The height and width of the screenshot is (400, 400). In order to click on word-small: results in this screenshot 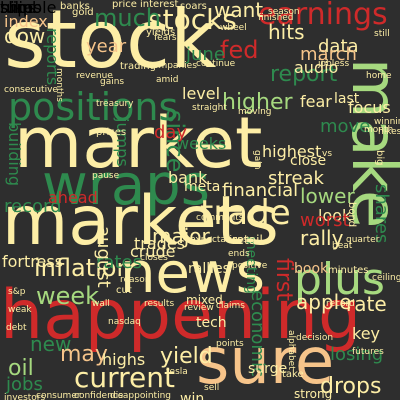, I will do `click(159, 304)`.